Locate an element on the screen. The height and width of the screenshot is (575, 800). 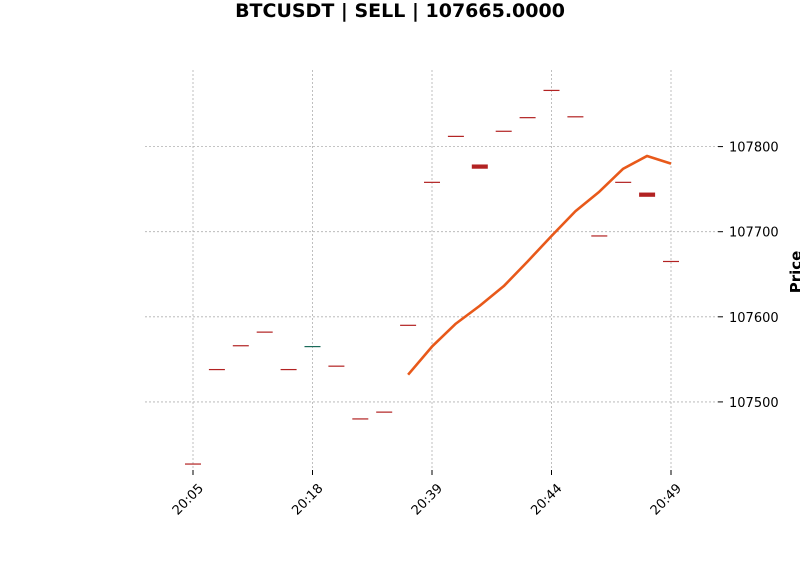
series-line is located at coordinates (539, 265).